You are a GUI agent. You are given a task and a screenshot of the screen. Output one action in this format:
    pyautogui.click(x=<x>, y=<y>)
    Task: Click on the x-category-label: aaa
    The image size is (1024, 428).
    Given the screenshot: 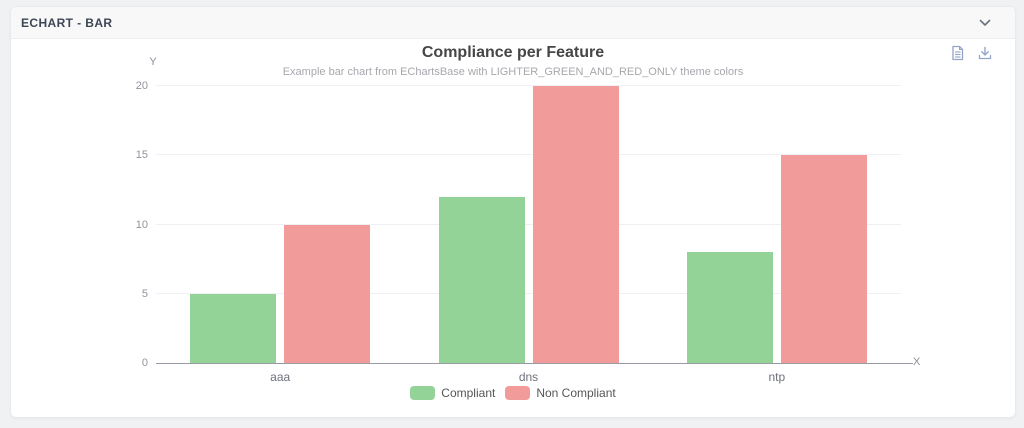 What is the action you would take?
    pyautogui.click(x=280, y=377)
    